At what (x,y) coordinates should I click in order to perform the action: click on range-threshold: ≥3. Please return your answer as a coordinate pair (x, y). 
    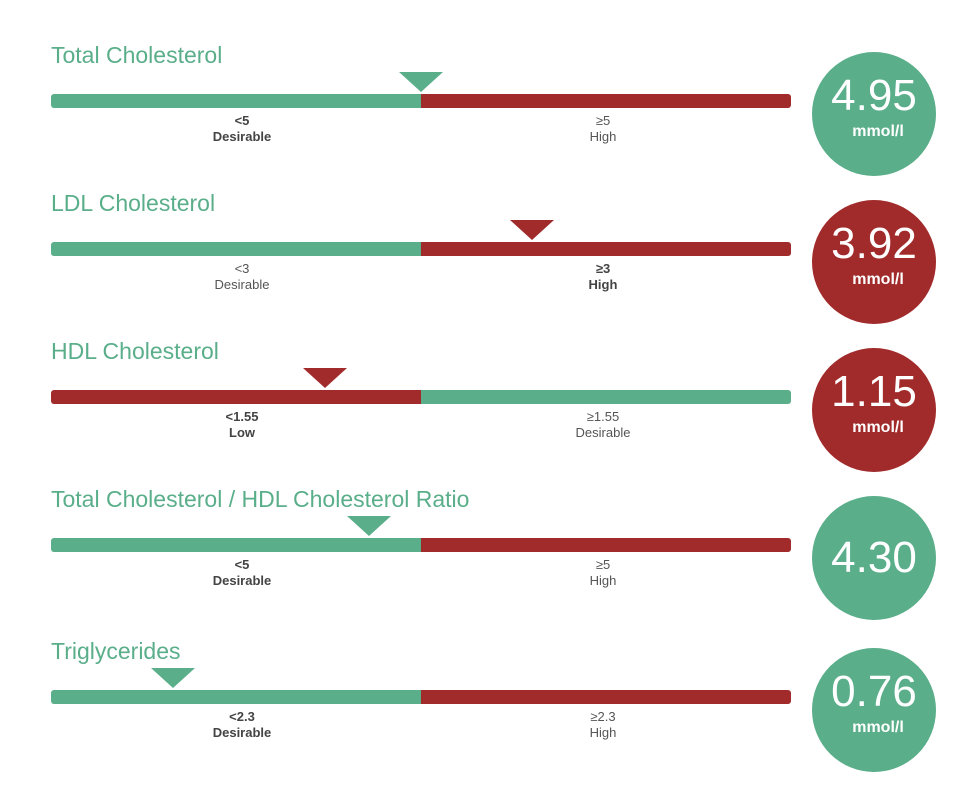
    Looking at the image, I should click on (603, 268).